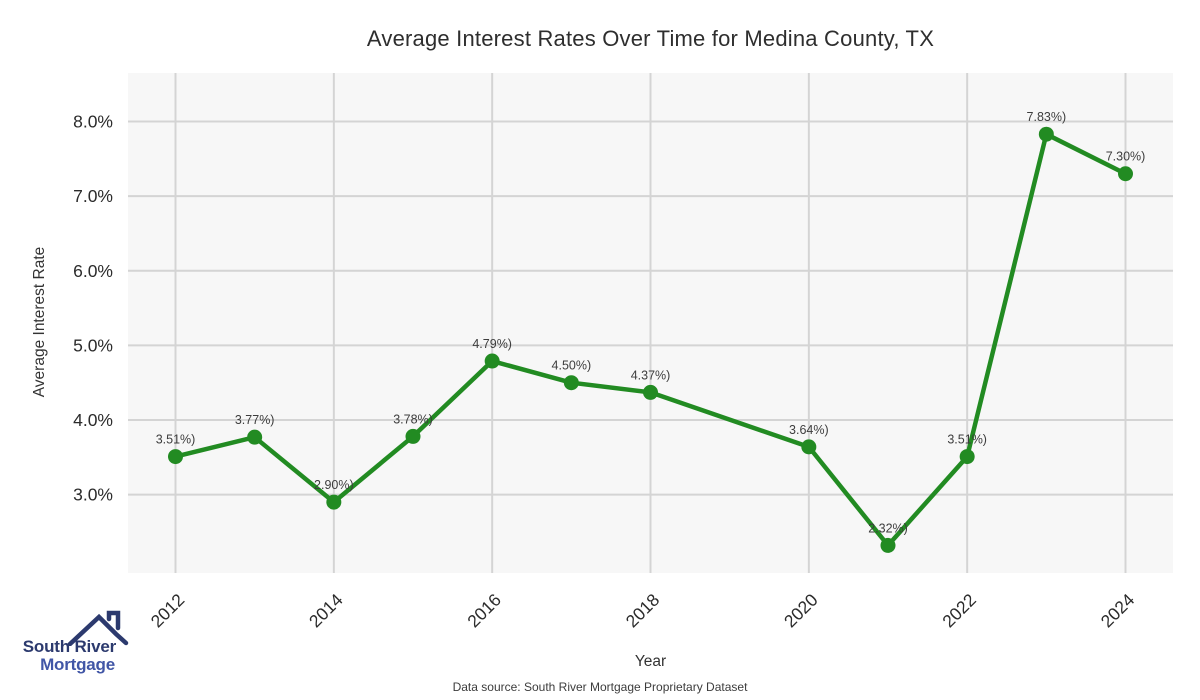 The image size is (1200, 700). What do you see at coordinates (643, 611) in the screenshot?
I see `x-tick-label: 2018` at bounding box center [643, 611].